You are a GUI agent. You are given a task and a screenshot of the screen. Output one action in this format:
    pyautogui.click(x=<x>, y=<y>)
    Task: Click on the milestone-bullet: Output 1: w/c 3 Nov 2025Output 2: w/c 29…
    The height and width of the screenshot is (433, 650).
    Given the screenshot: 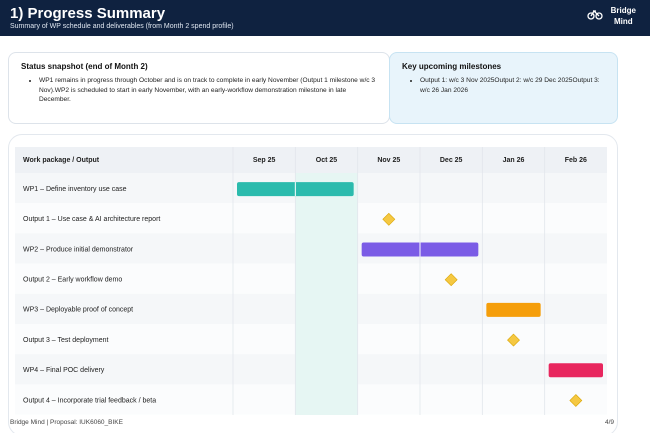 What is the action you would take?
    pyautogui.click(x=513, y=85)
    